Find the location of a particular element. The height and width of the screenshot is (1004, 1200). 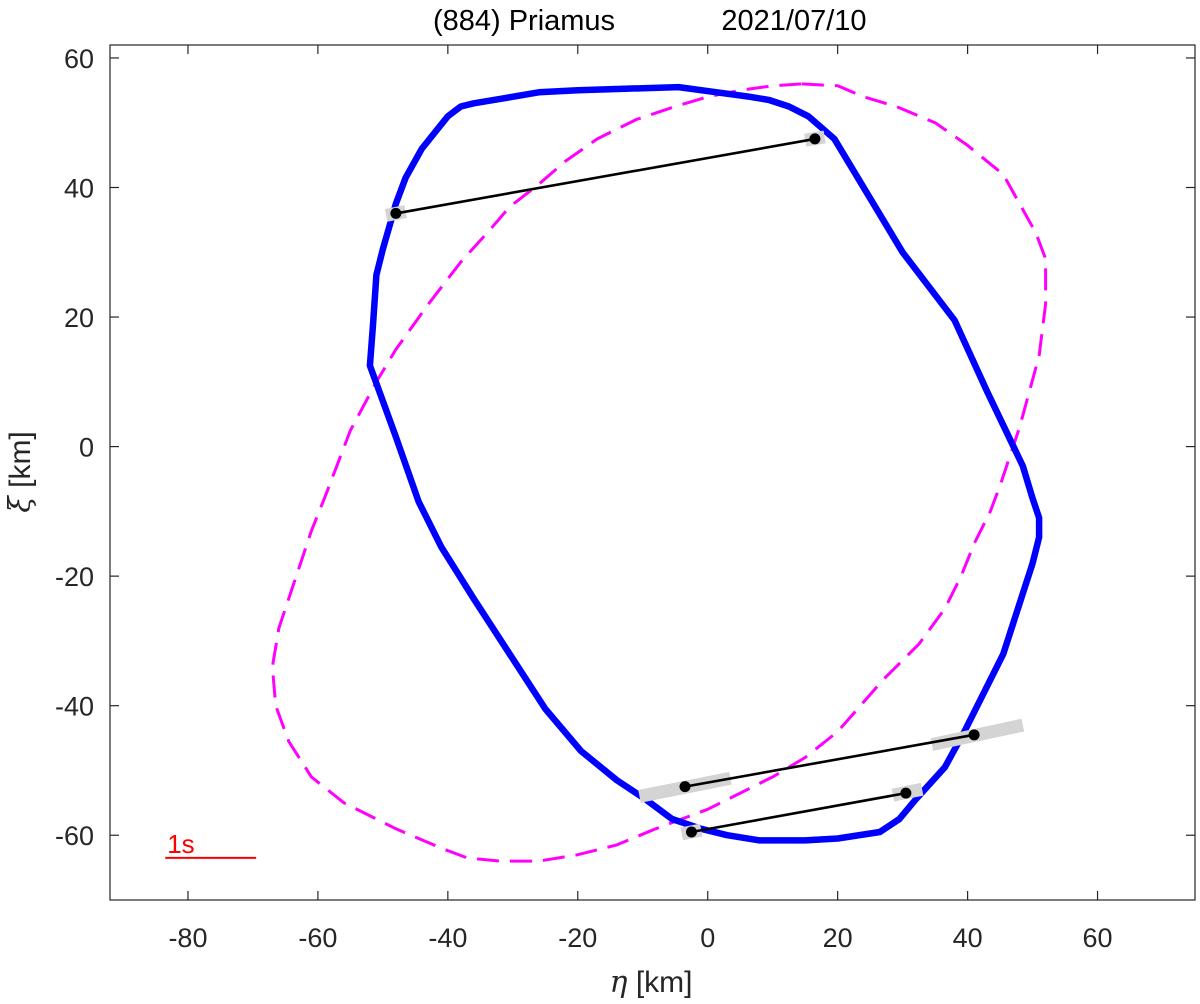

x-tick-label: 60 is located at coordinates (1098, 938).